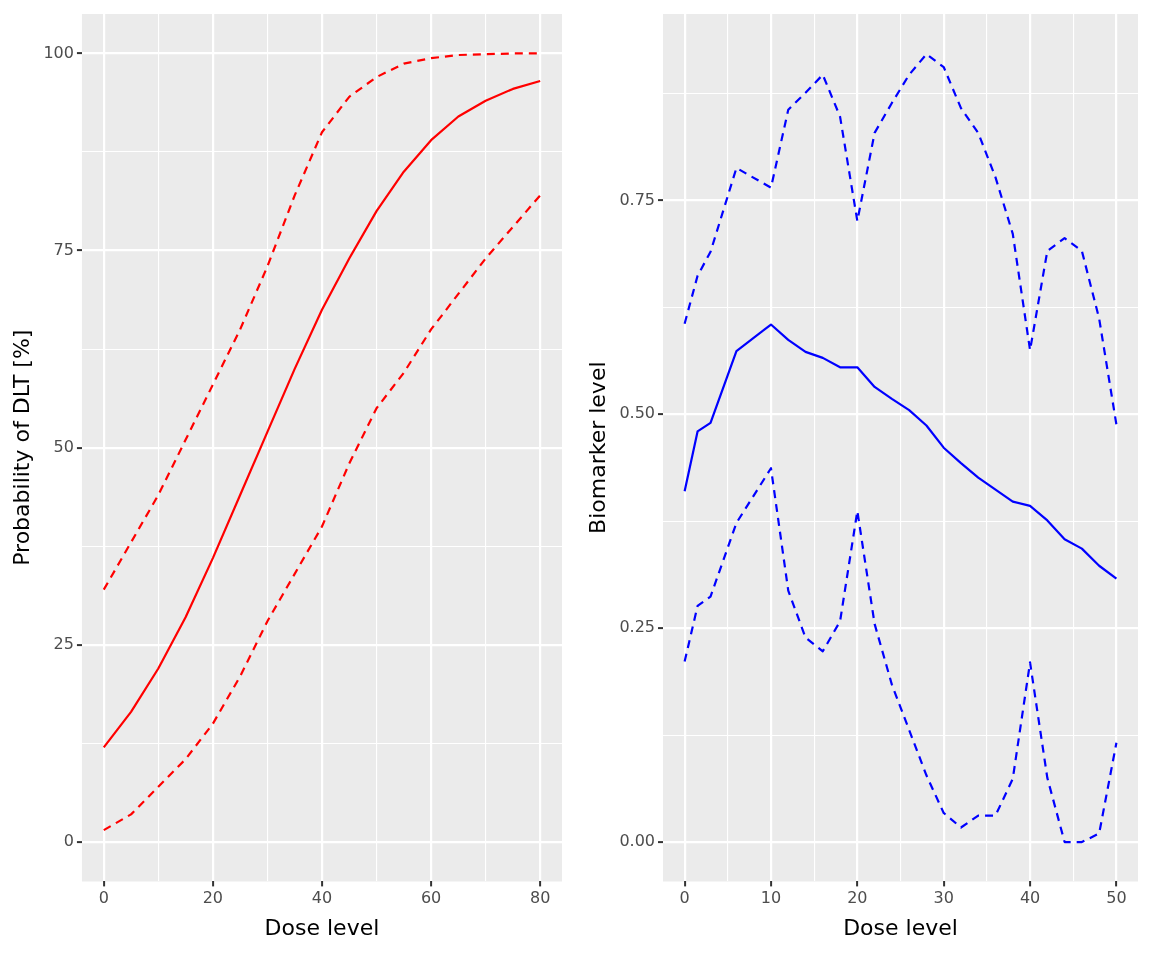  I want to click on x-tick-label: 80, so click(540, 898).